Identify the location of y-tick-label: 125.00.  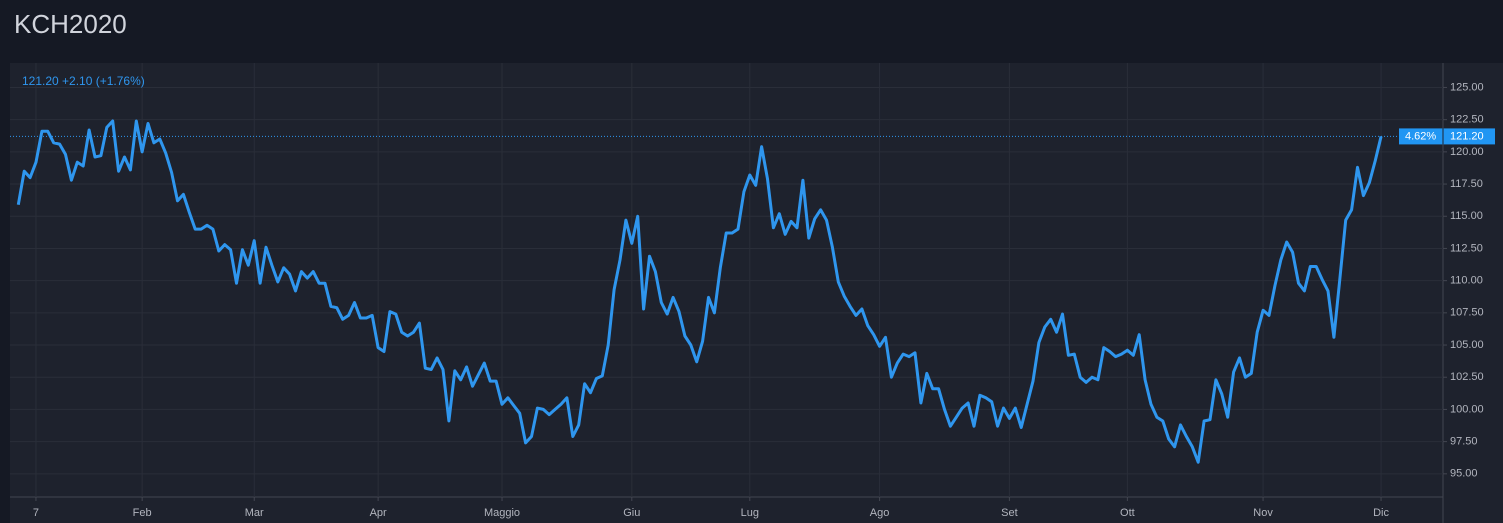
(1467, 87).